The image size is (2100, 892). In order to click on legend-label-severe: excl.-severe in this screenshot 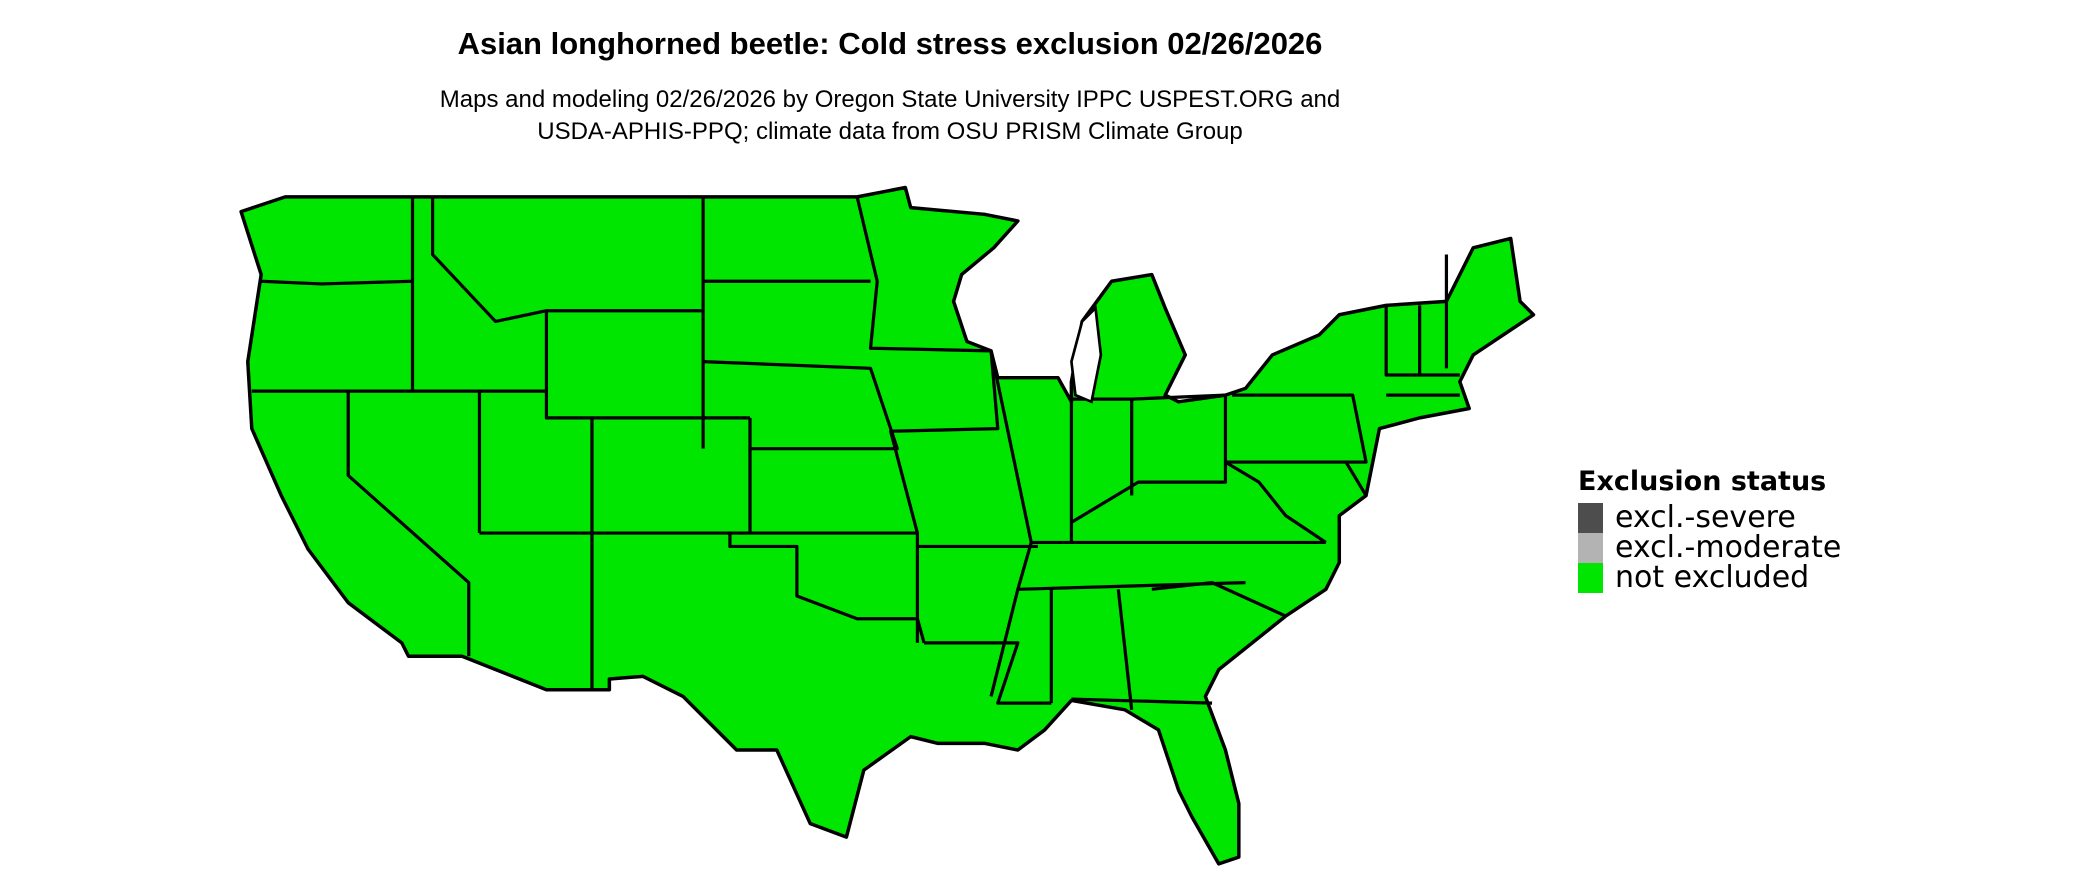, I will do `click(1705, 517)`.